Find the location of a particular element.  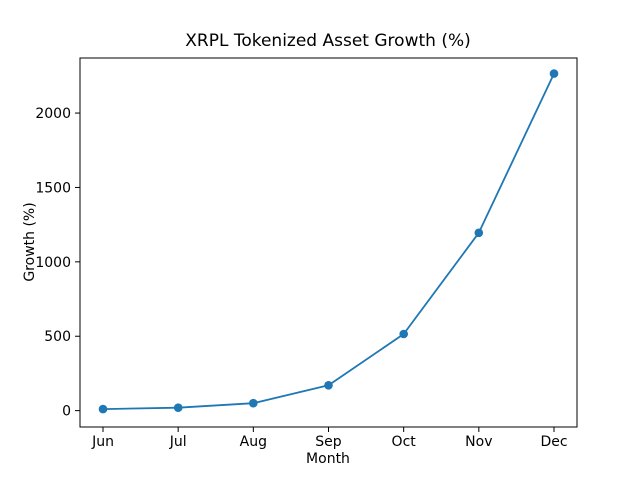

y-tick-label: 0 is located at coordinates (66, 412).